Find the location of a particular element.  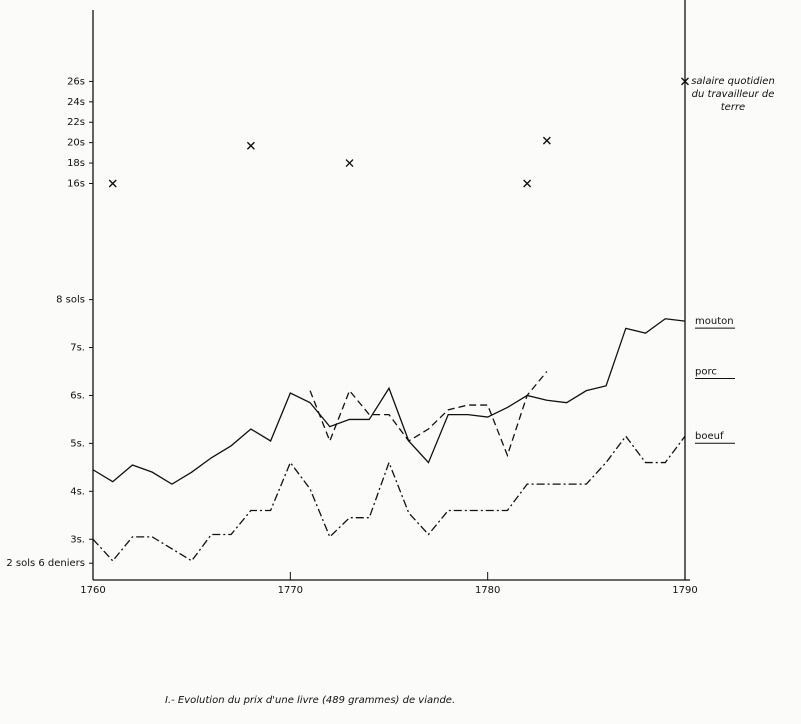

y-tick-label: 16s is located at coordinates (76, 183).